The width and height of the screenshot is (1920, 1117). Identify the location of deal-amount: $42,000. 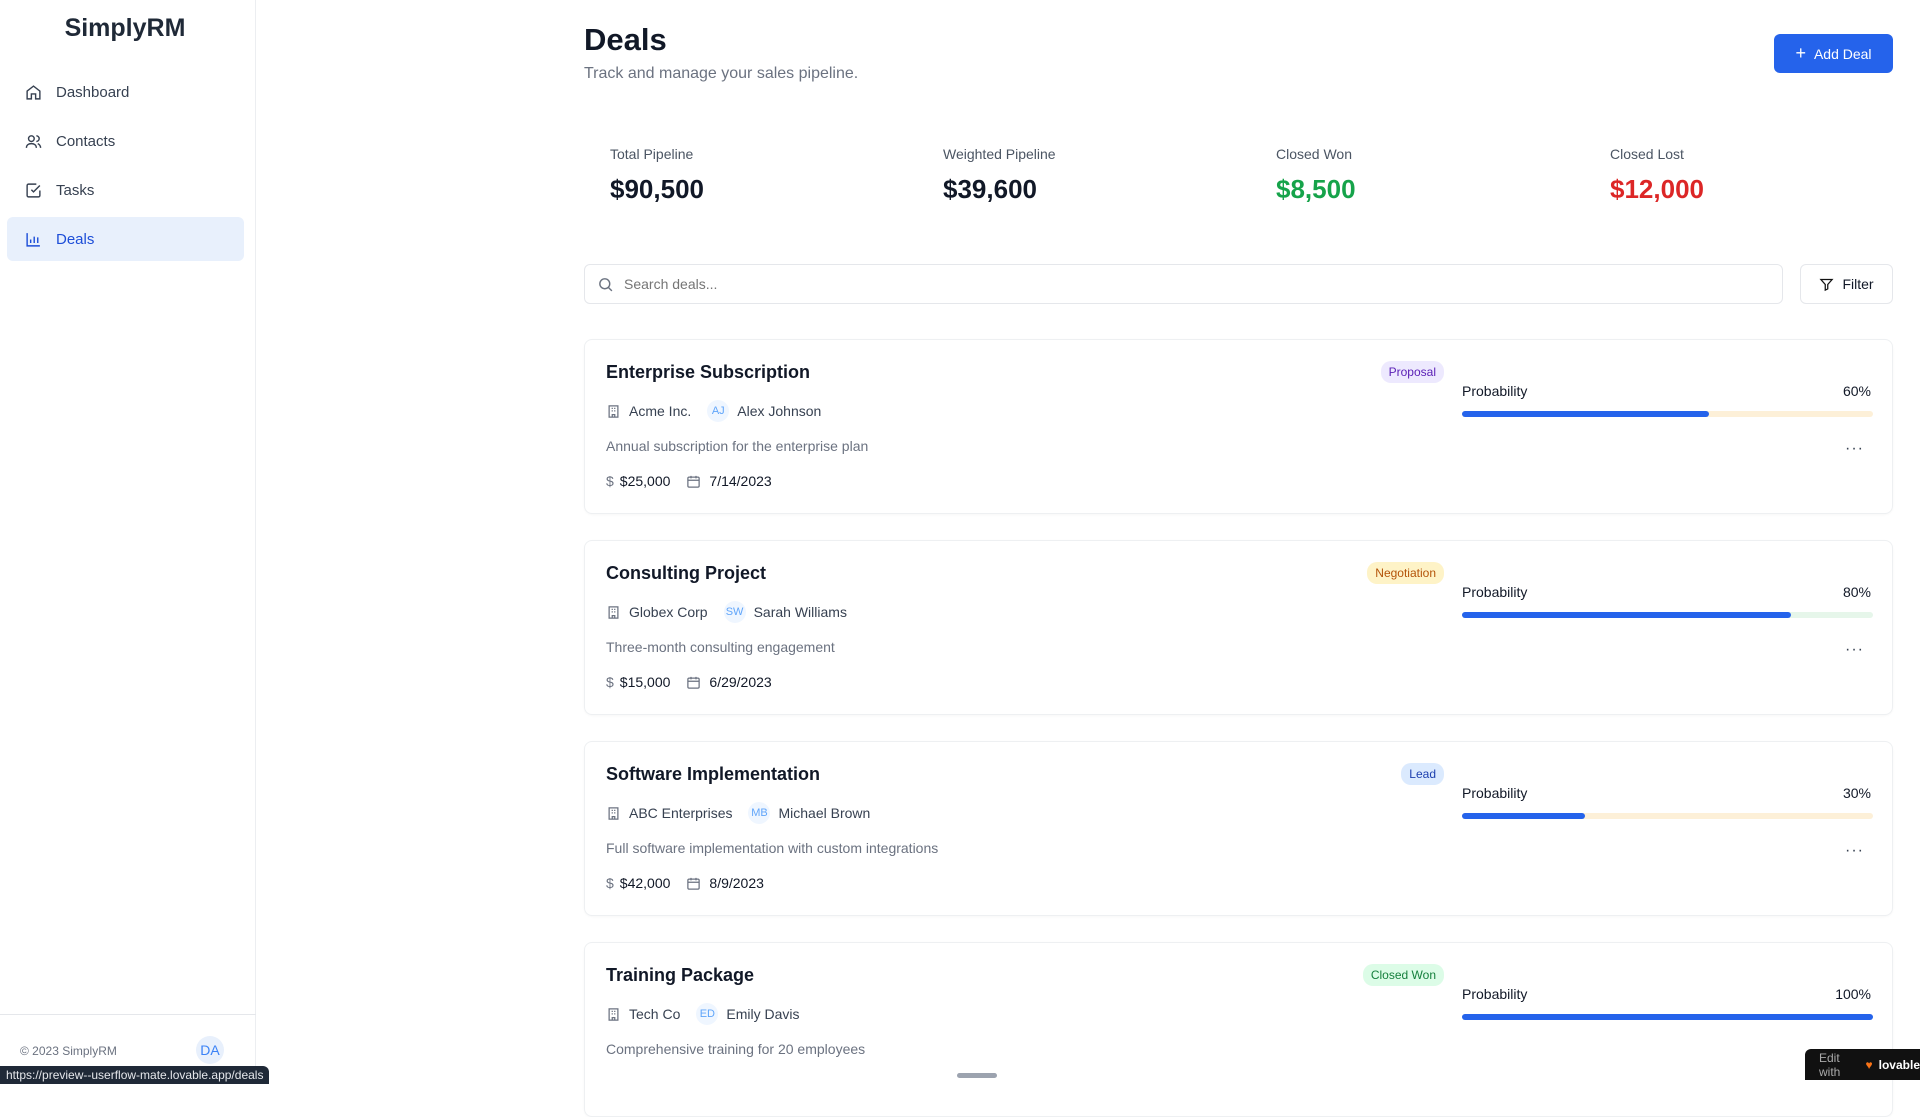
(645, 883).